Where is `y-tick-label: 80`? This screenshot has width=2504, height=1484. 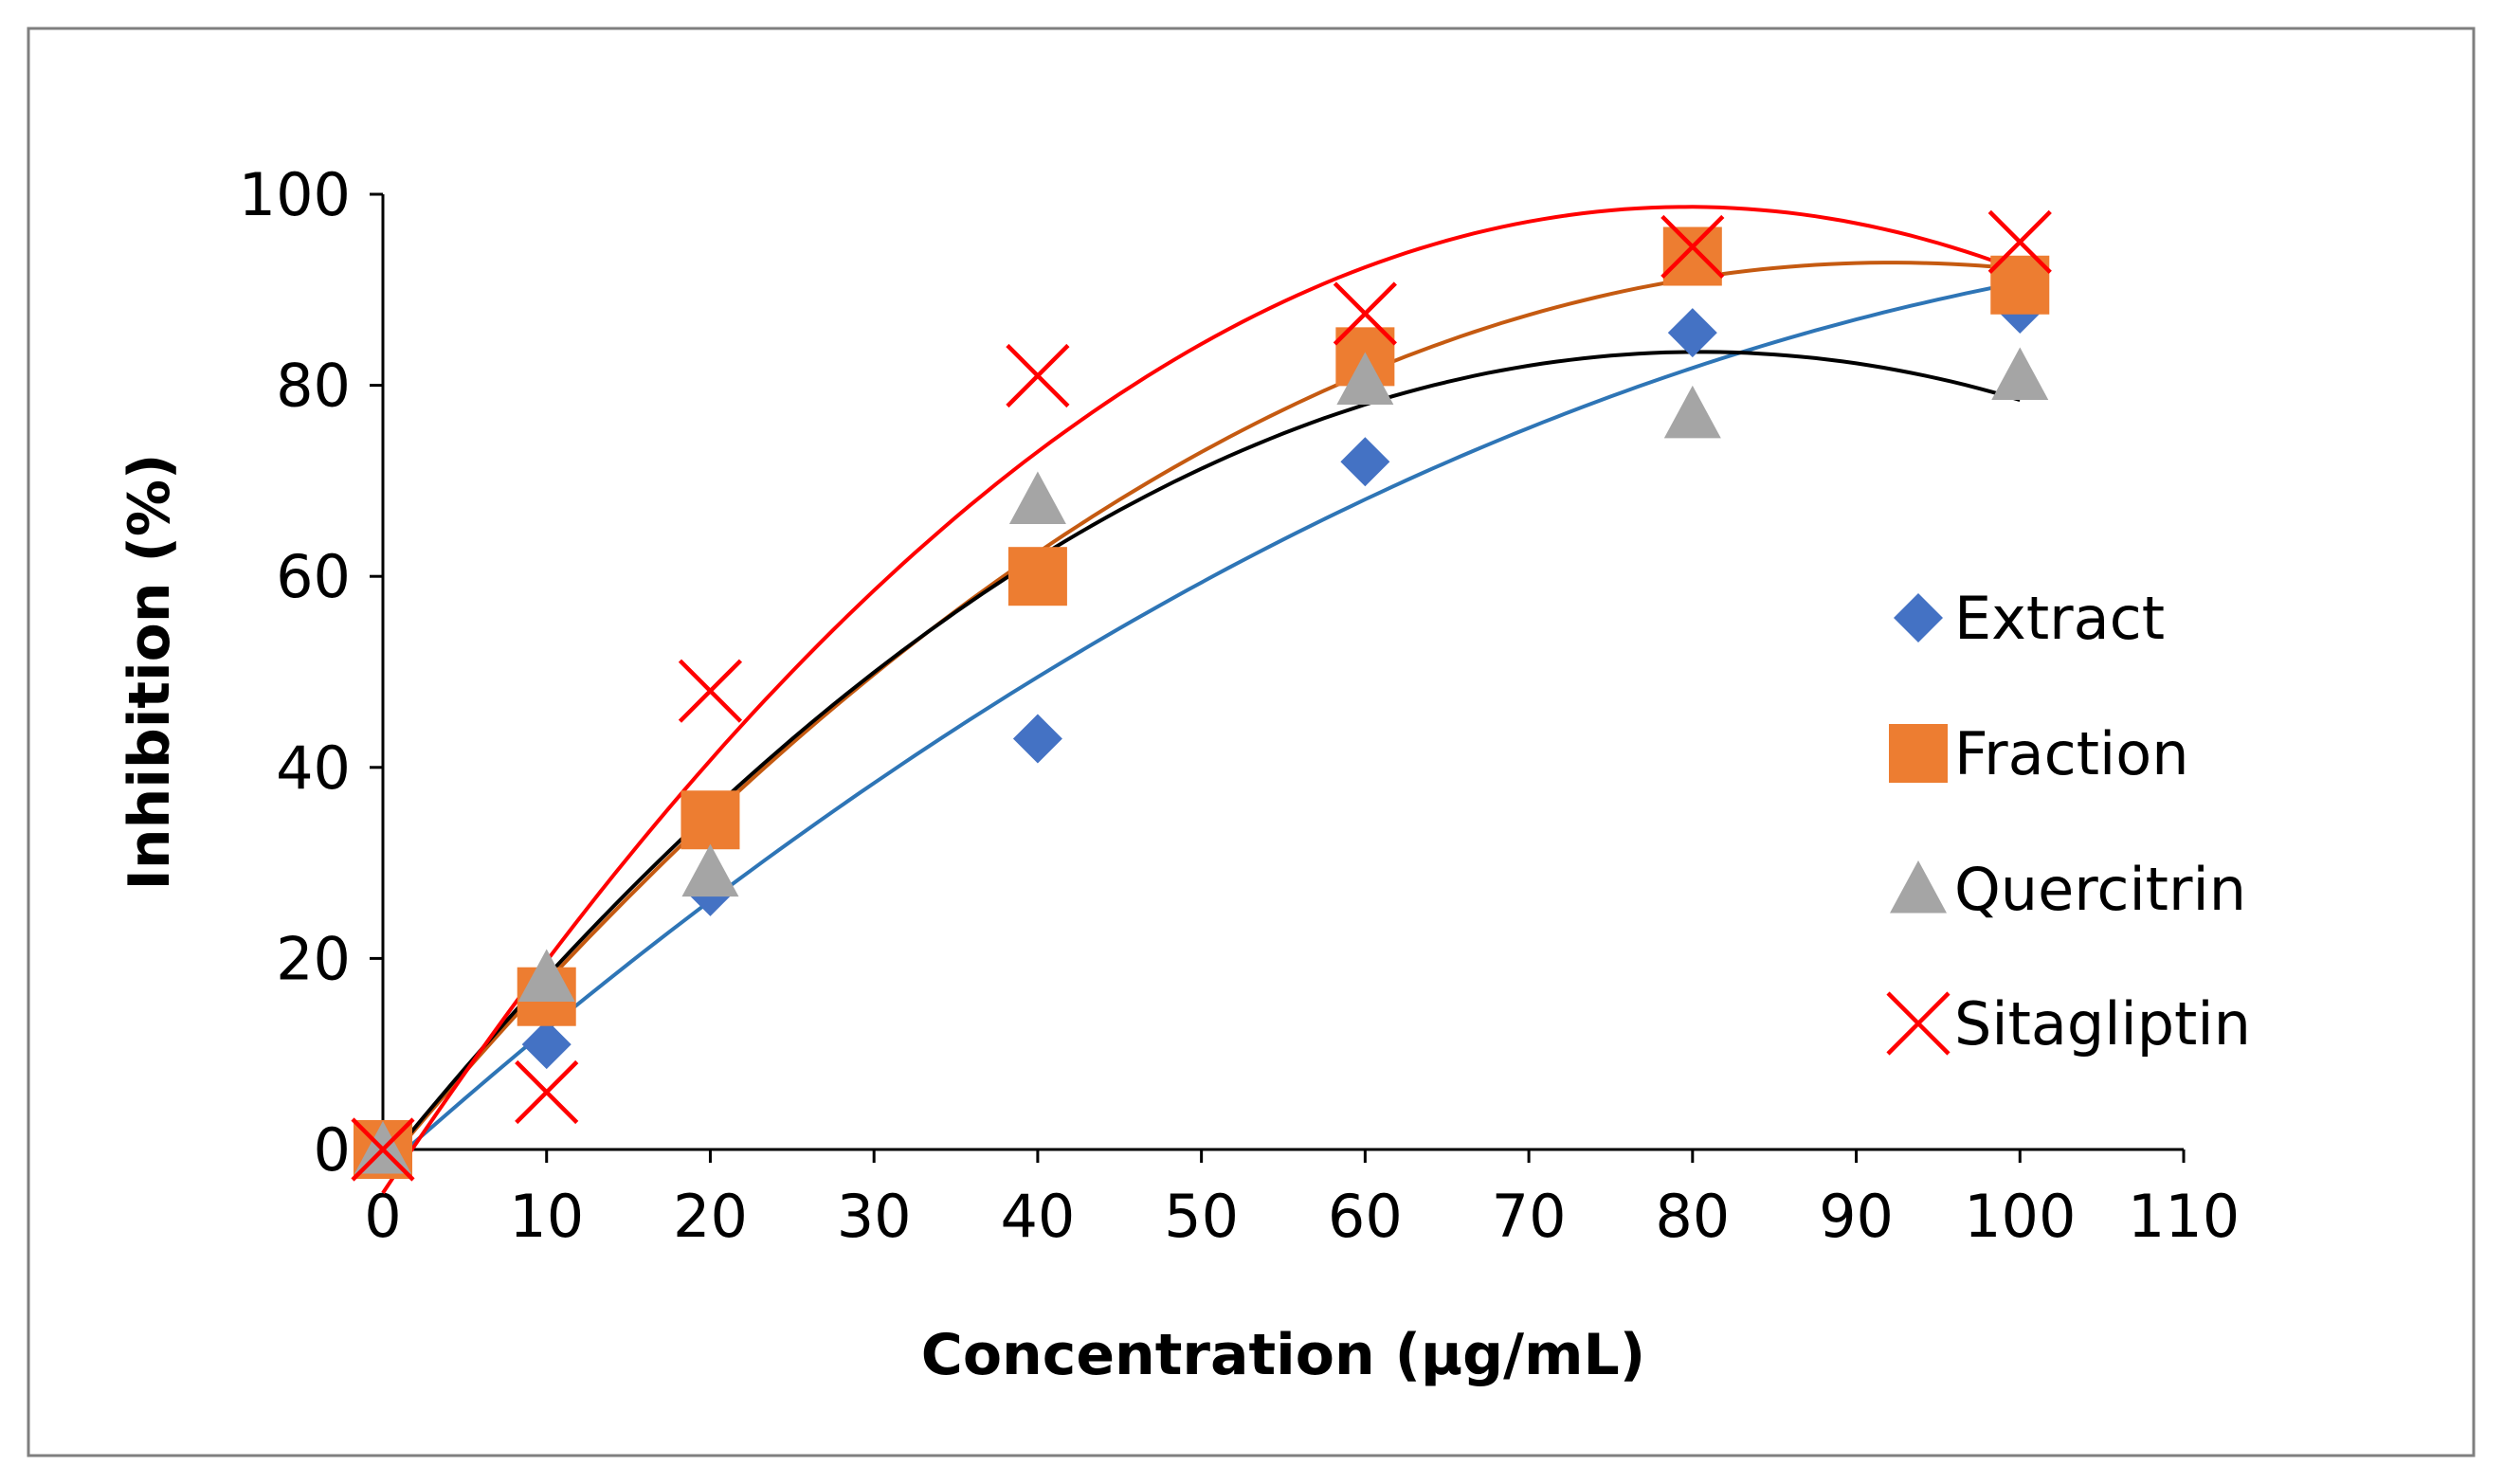
y-tick-label: 80 is located at coordinates (313, 386).